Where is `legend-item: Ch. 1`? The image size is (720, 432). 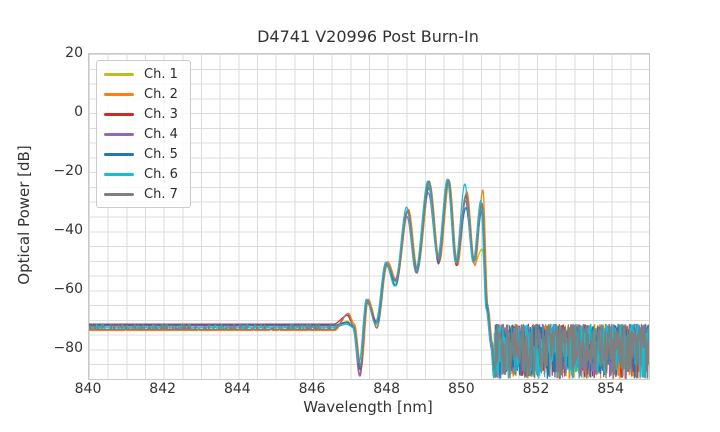
legend-item: Ch. 1 is located at coordinates (147, 74).